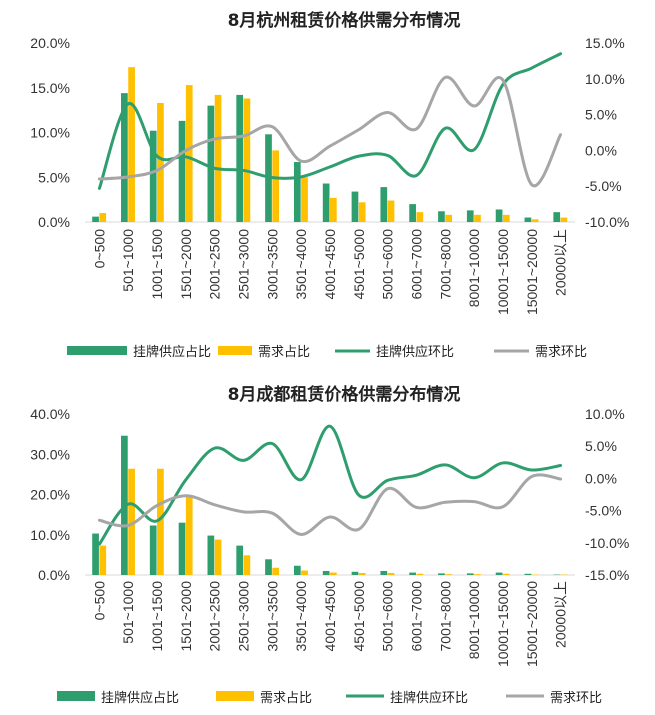 This screenshot has height=715, width=655. I want to click on x-tick-label: 20000以上, so click(561, 262).